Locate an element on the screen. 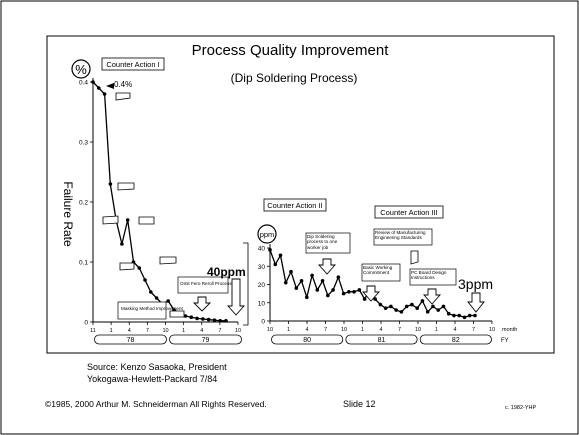 The height and width of the screenshot is (435, 579). left-y-tick-label: 0.2 is located at coordinates (83, 203).